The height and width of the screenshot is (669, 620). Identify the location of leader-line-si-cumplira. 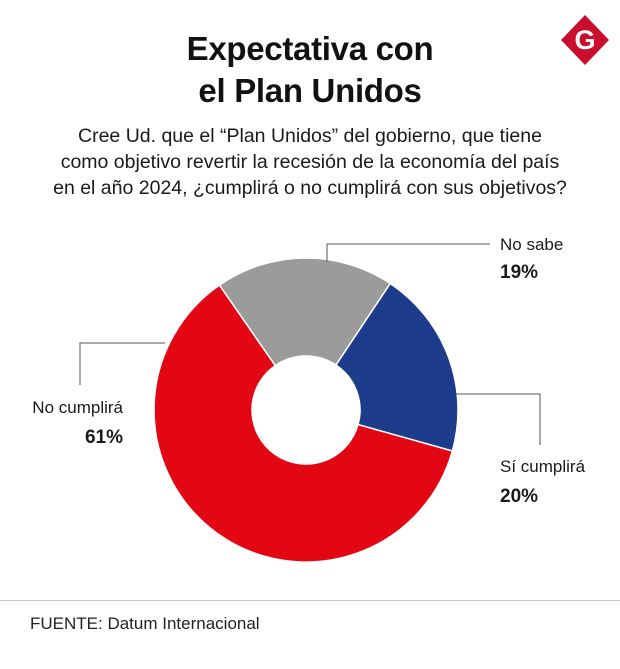
(498, 419).